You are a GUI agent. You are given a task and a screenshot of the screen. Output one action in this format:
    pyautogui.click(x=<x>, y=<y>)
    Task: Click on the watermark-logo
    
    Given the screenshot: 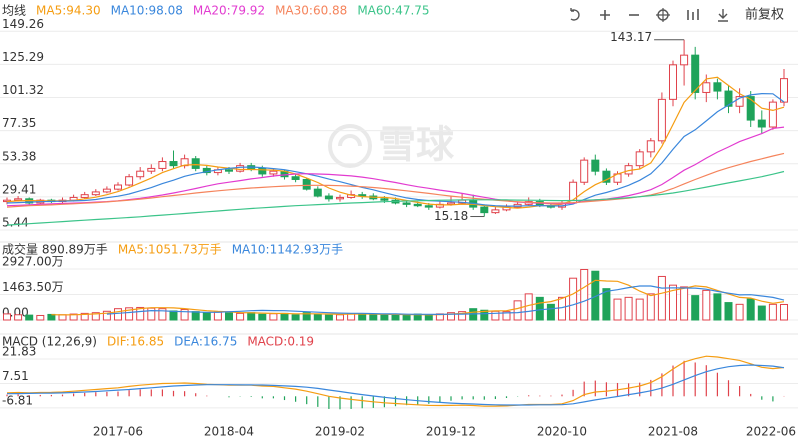 What is the action you would take?
    pyautogui.click(x=350, y=146)
    